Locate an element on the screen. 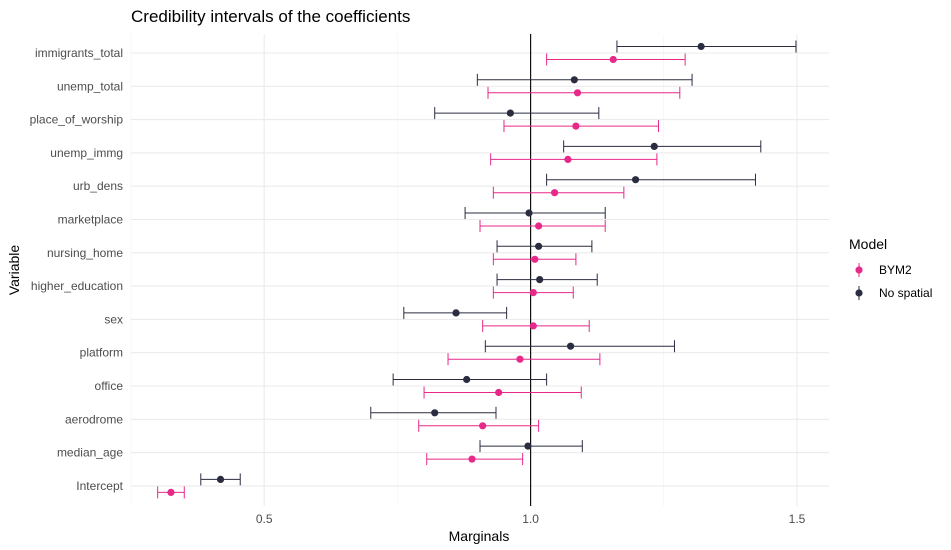 This screenshot has width=951, height=550. y-tick-label: higher_education is located at coordinates (77, 286).